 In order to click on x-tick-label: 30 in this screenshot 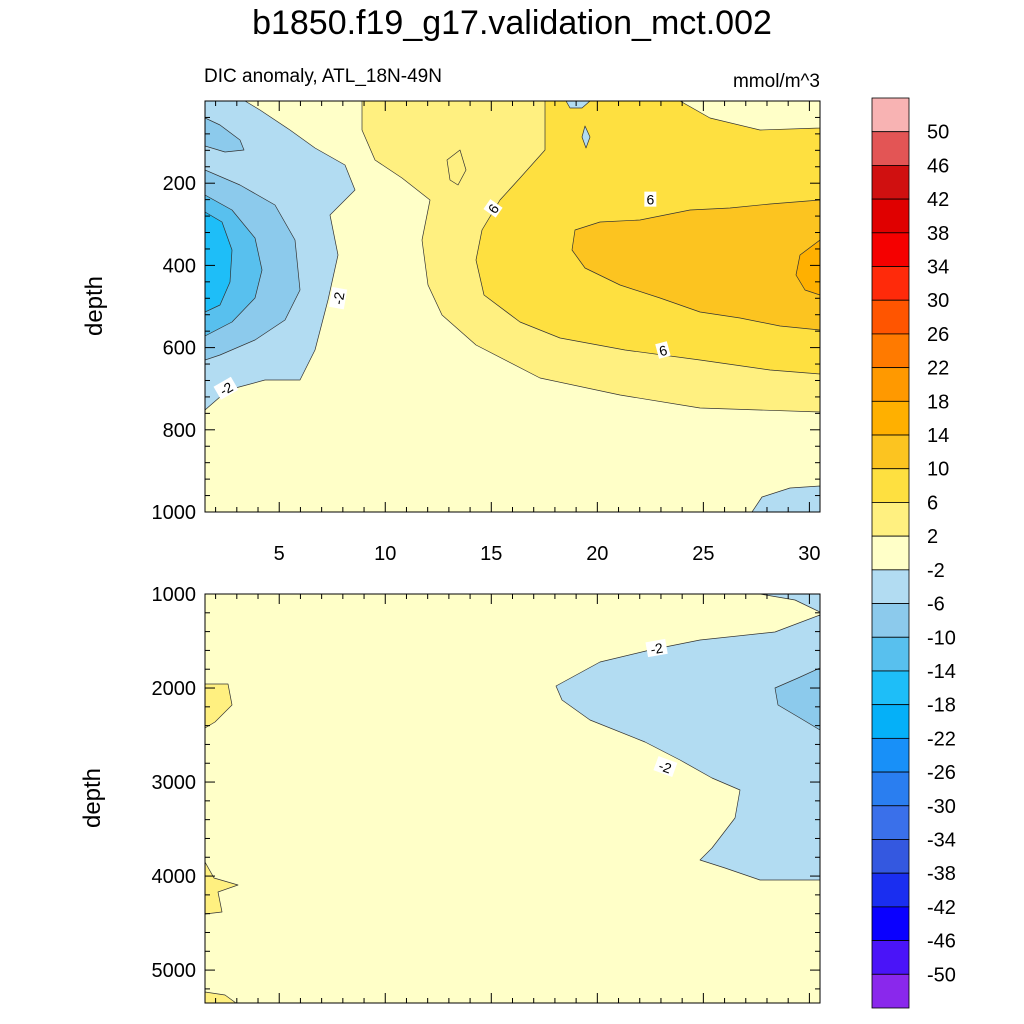, I will do `click(809, 554)`.